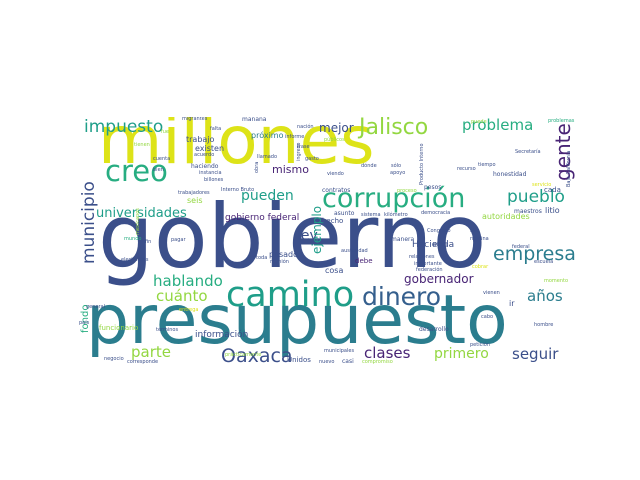  I want to click on word-empresa: empresa, so click(534, 254).